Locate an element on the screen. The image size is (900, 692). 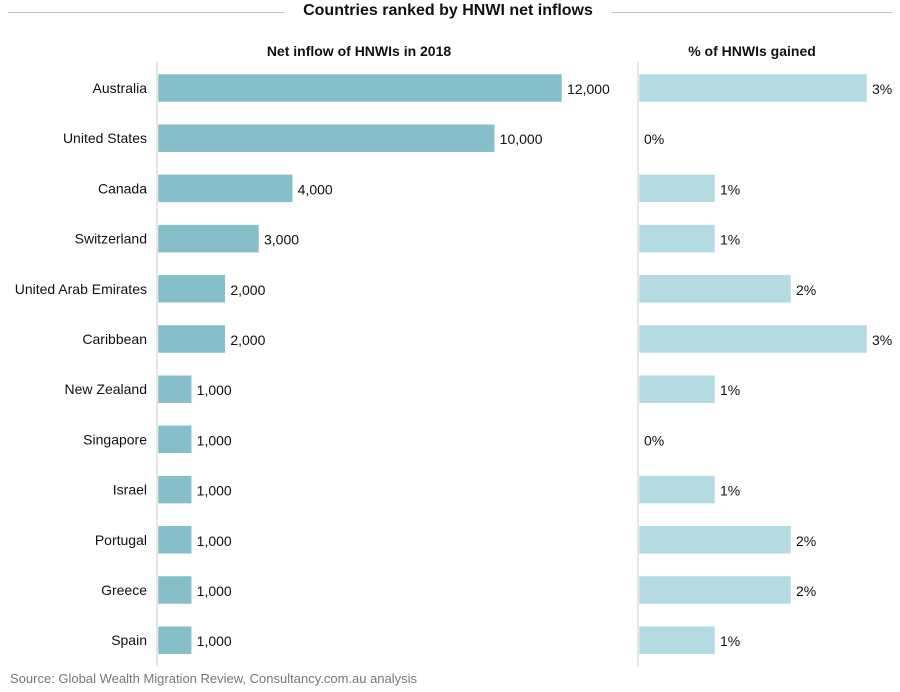
value-label-net-inflow: 3,000 is located at coordinates (281, 240).